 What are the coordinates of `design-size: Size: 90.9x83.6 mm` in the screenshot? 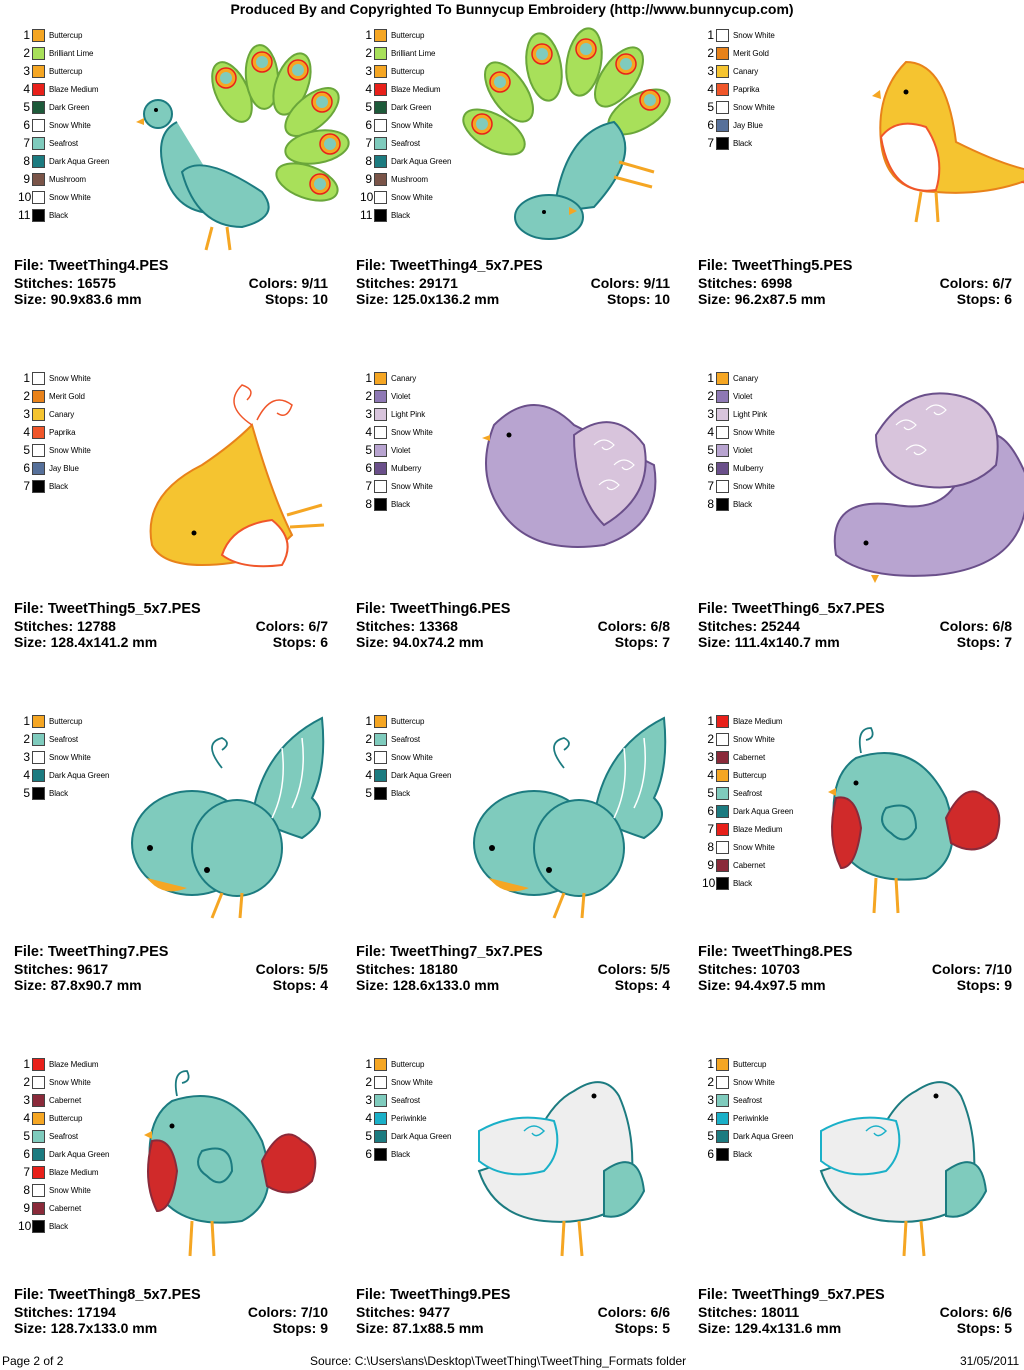 It's located at (78, 299).